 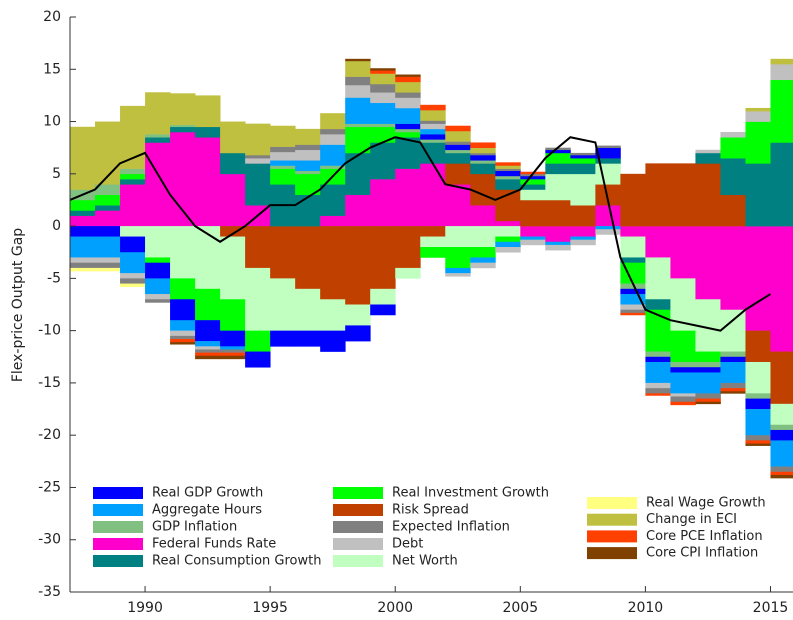 I want to click on x-tick-label: 2010, so click(x=646, y=608).